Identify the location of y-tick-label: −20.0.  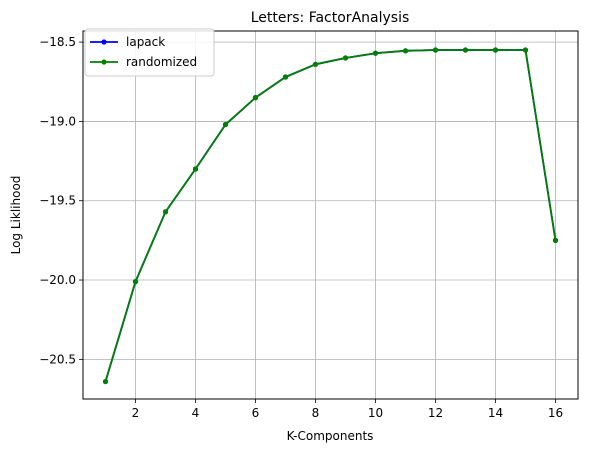
(57, 280).